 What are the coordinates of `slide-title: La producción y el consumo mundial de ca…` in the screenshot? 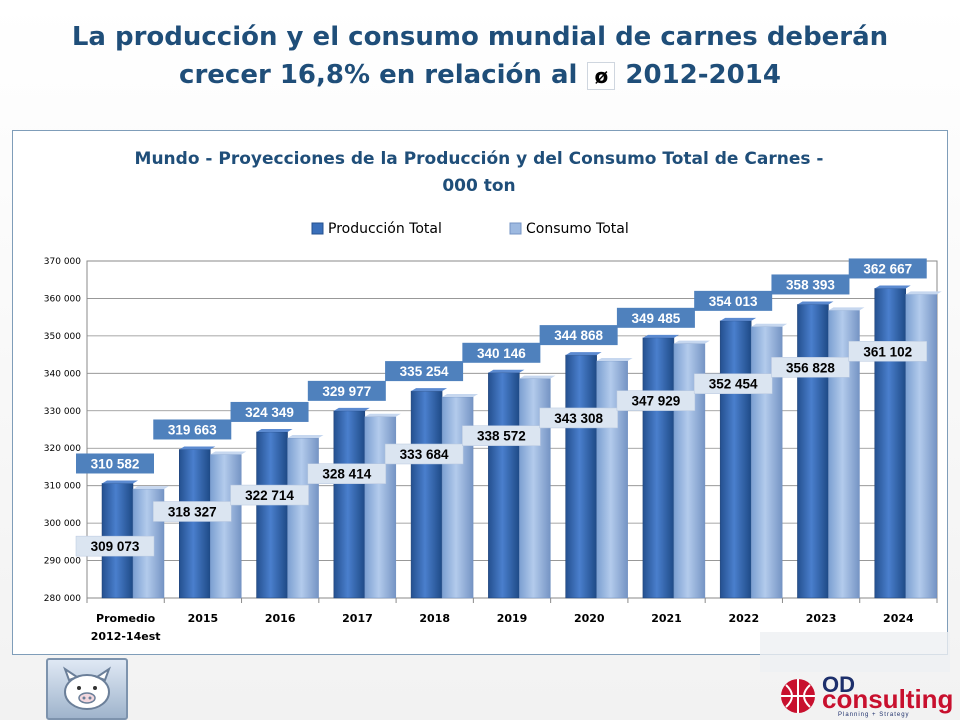 It's located at (480, 56).